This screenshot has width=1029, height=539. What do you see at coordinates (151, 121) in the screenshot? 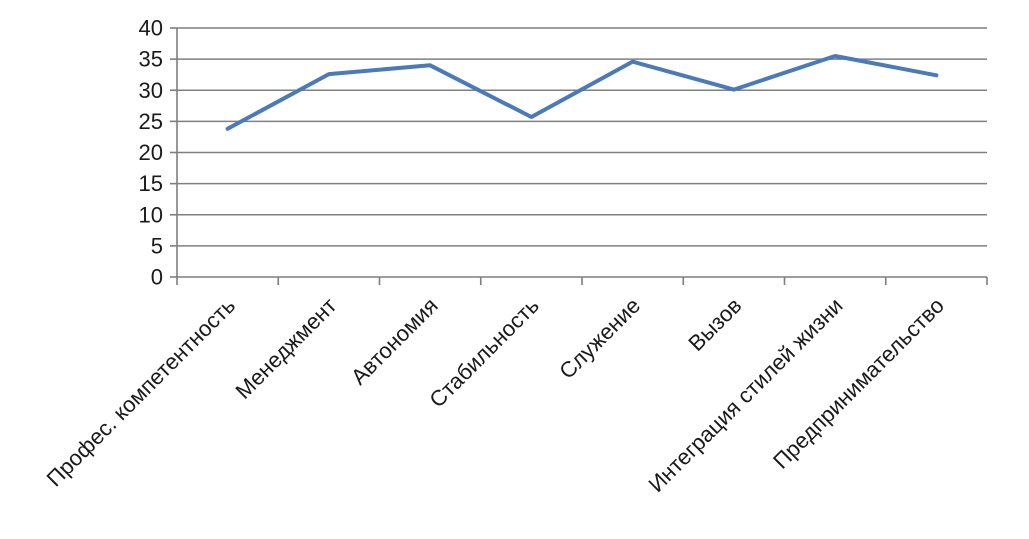
I see `y-tick-label: 25` at bounding box center [151, 121].